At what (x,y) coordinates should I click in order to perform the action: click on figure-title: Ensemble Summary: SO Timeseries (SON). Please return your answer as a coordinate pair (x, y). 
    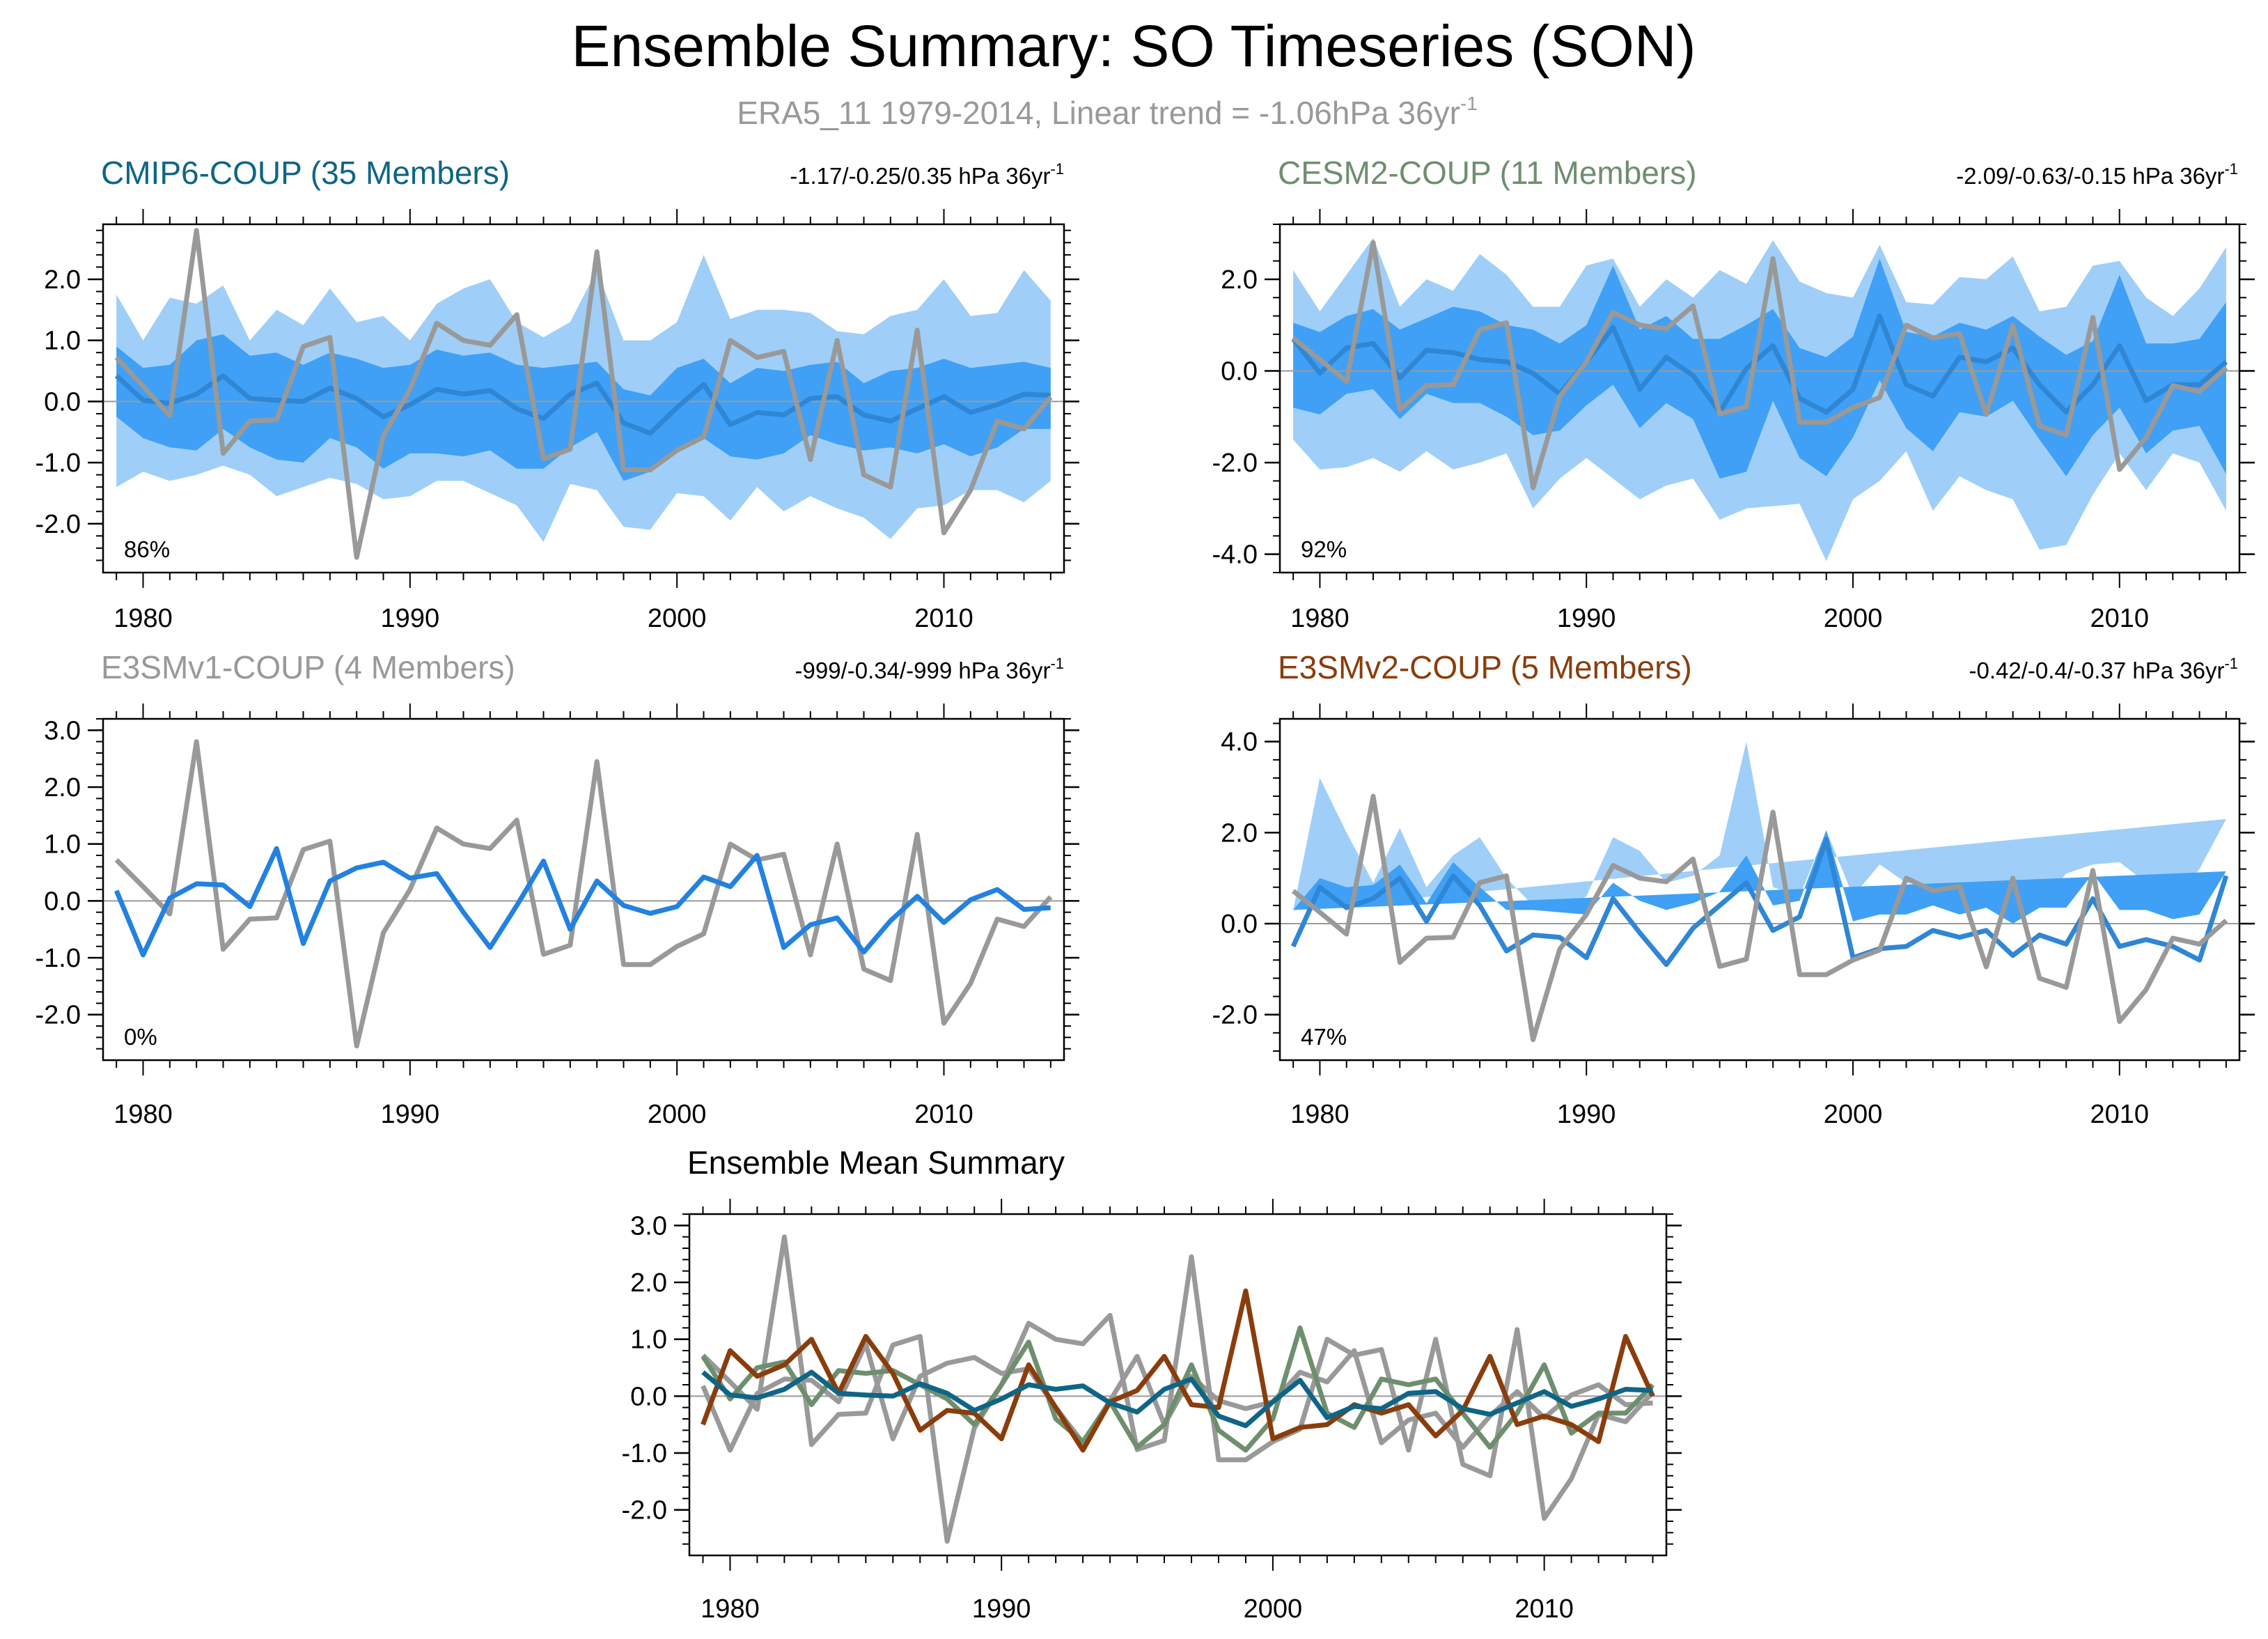
    Looking at the image, I should click on (1133, 46).